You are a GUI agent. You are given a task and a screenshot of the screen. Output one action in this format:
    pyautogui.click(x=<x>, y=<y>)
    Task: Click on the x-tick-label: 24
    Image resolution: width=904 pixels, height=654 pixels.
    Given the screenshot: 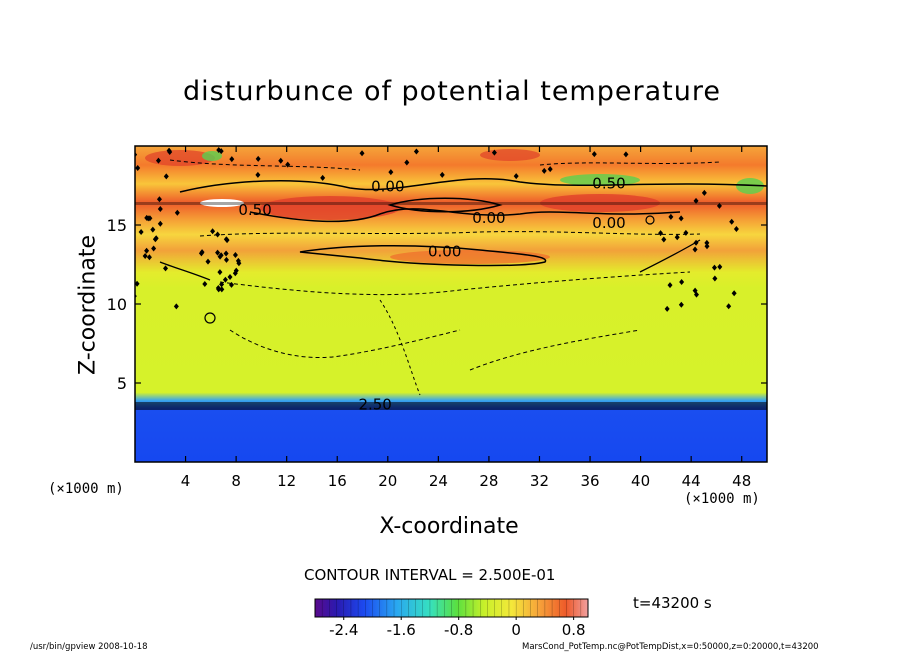 What is the action you would take?
    pyautogui.click(x=438, y=481)
    